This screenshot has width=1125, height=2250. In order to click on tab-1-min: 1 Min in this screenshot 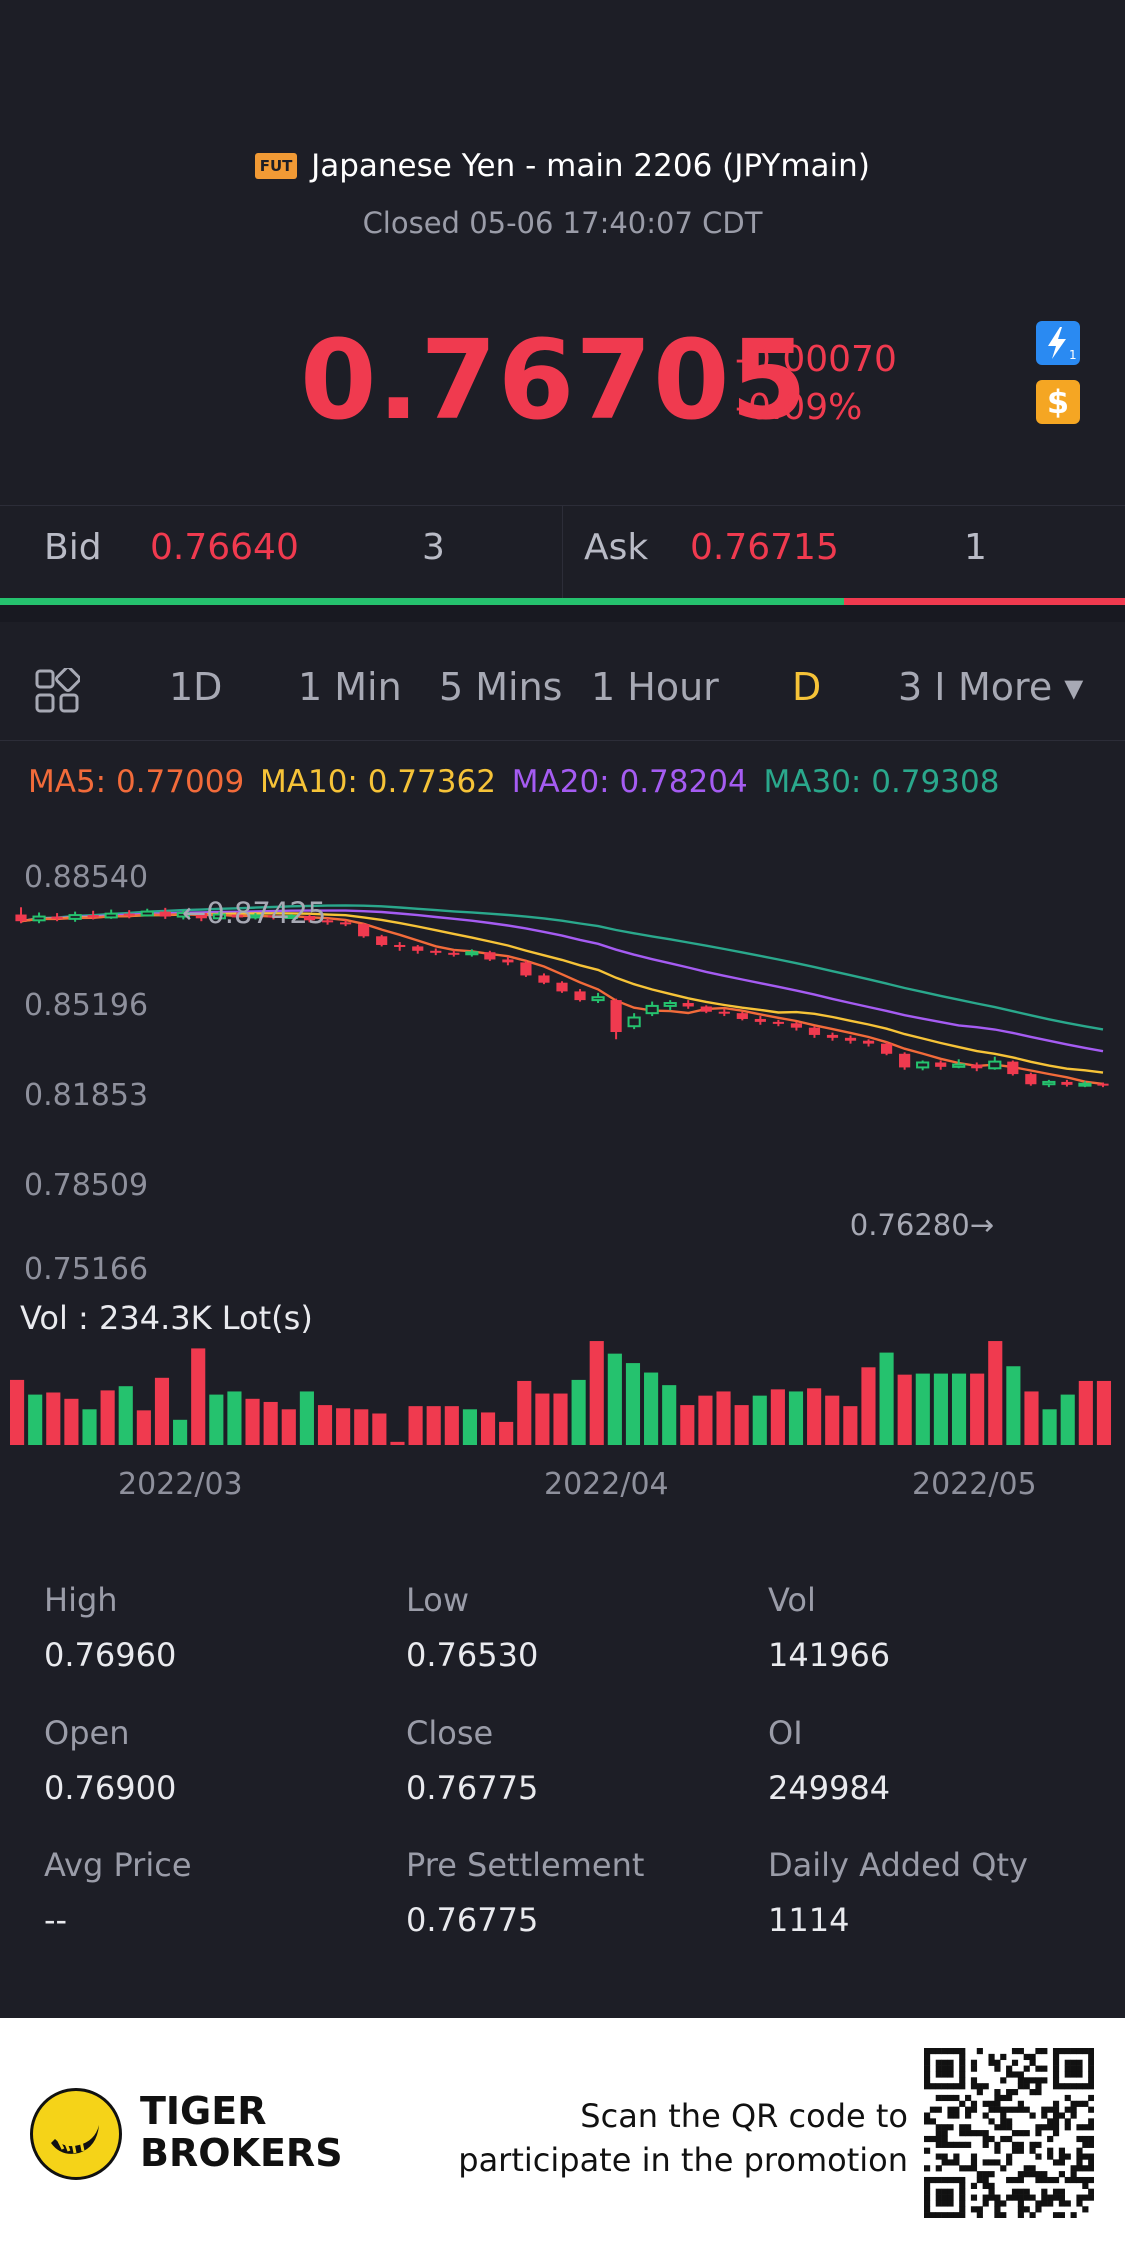, I will do `click(350, 687)`.